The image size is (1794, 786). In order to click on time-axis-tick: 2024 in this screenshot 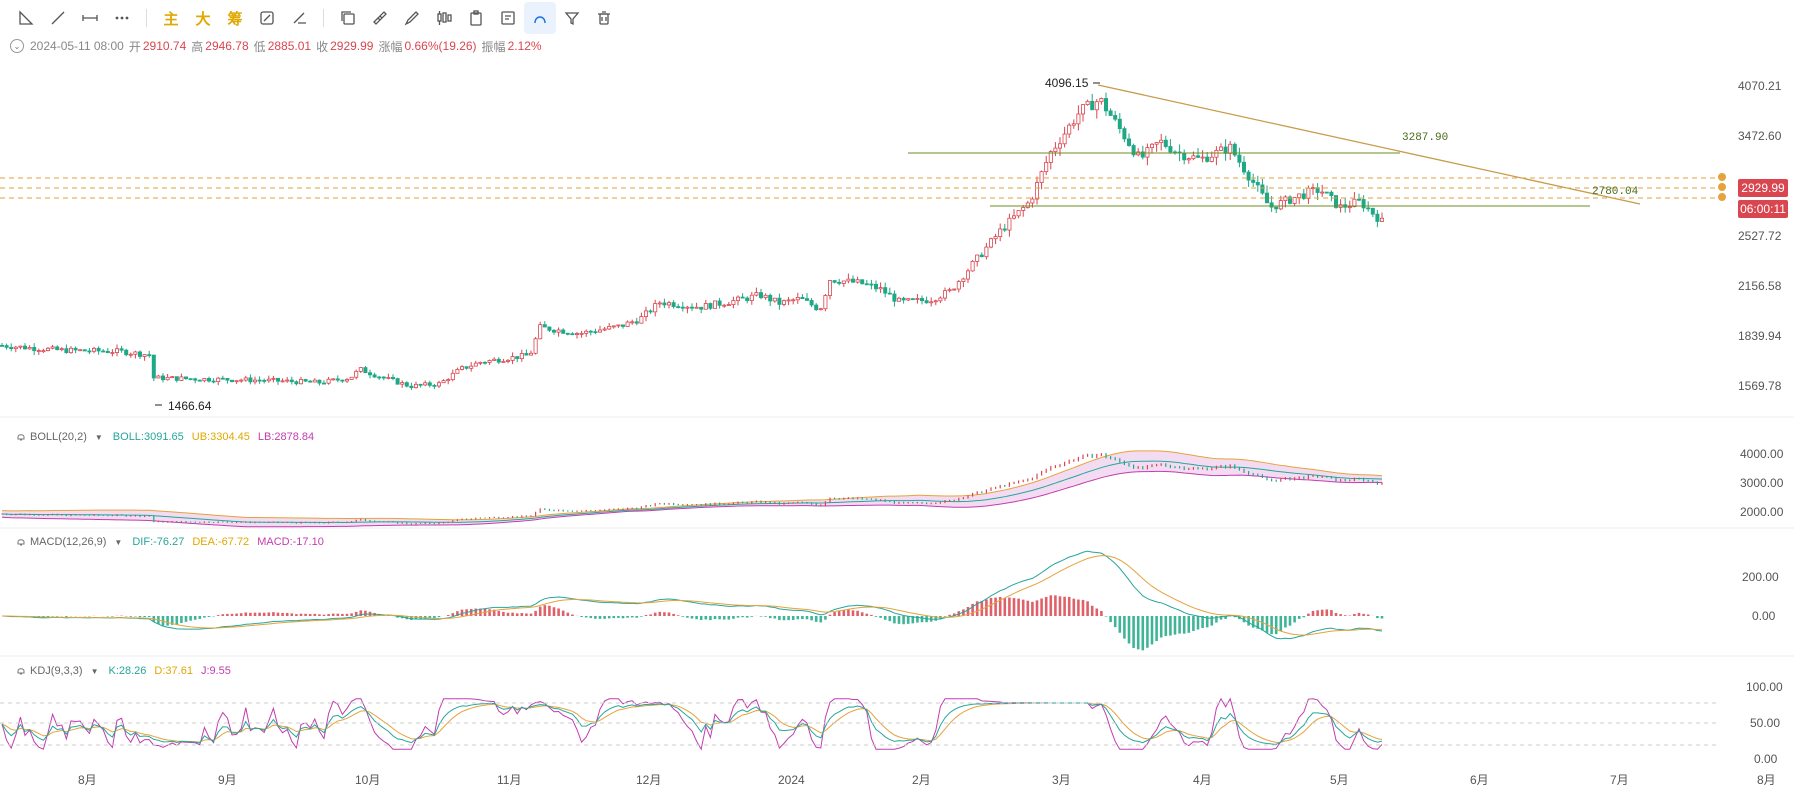, I will do `click(791, 779)`.